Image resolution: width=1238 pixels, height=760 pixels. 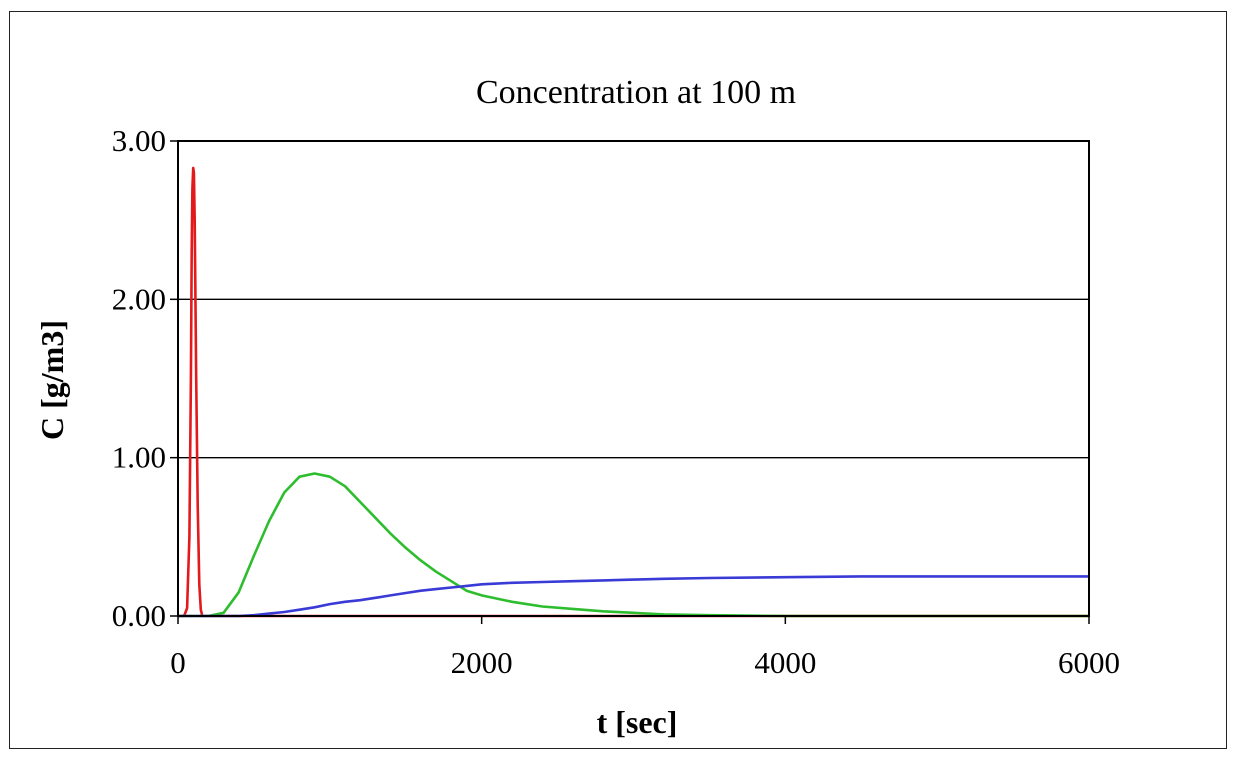 I want to click on y-tick-label: 0.00, so click(x=139, y=615).